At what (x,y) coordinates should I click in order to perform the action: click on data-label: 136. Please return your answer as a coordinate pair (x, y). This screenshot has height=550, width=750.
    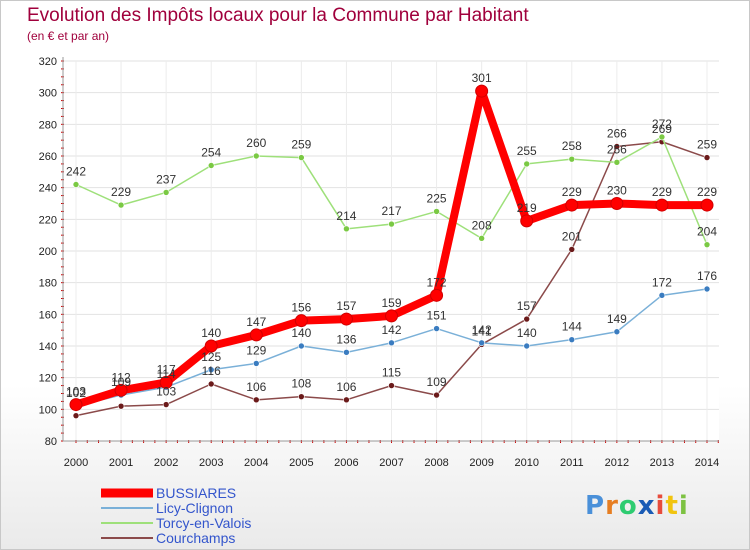
    Looking at the image, I should click on (346, 339).